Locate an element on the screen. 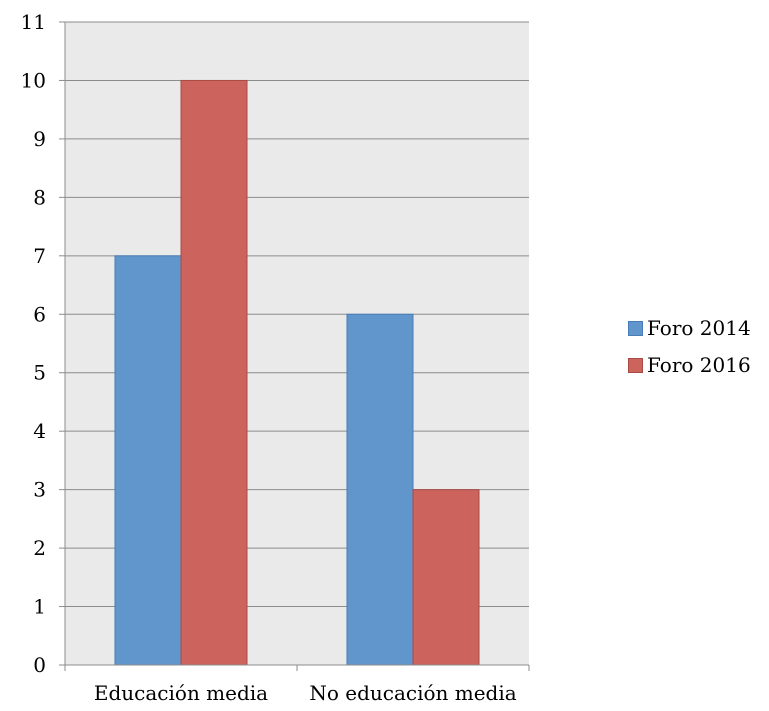  y-tick-label: 8 is located at coordinates (39, 197).